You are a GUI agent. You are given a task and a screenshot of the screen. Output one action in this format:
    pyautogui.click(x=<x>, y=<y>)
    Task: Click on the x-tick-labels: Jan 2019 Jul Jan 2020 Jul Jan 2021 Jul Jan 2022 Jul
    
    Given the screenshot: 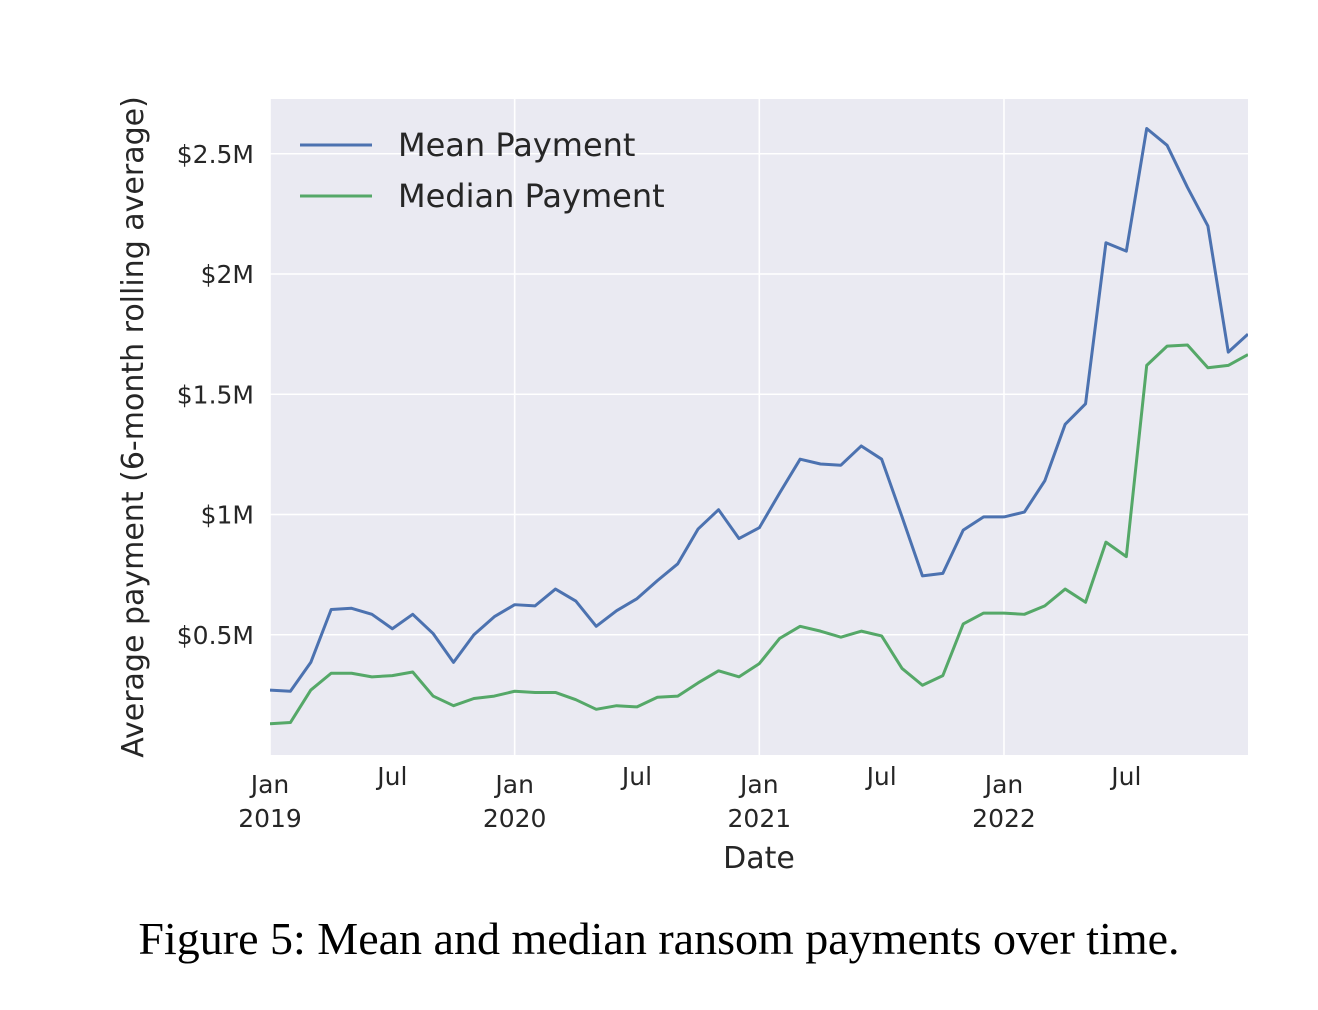 What is the action you would take?
    pyautogui.click(x=689, y=797)
    